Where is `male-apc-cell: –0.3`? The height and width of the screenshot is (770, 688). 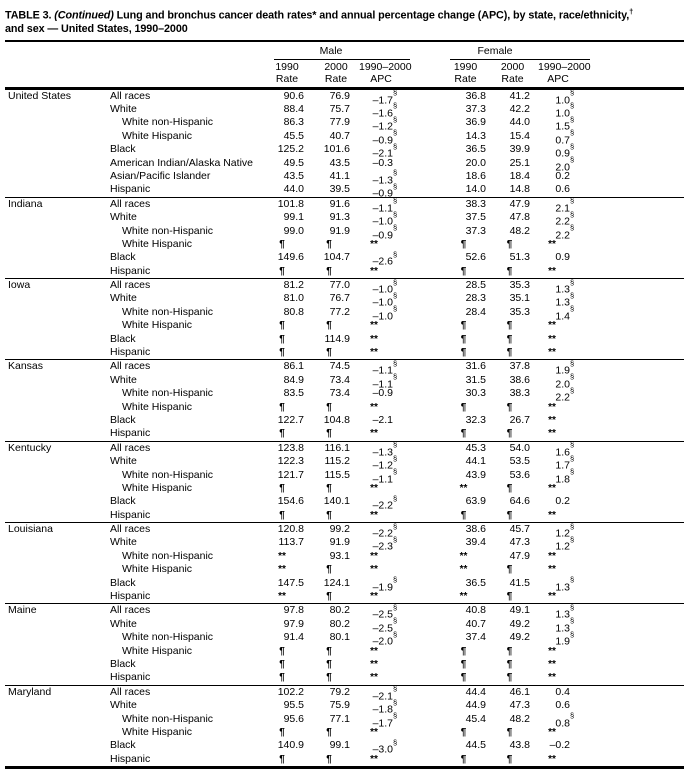 male-apc-cell: –0.3 is located at coordinates (382, 162).